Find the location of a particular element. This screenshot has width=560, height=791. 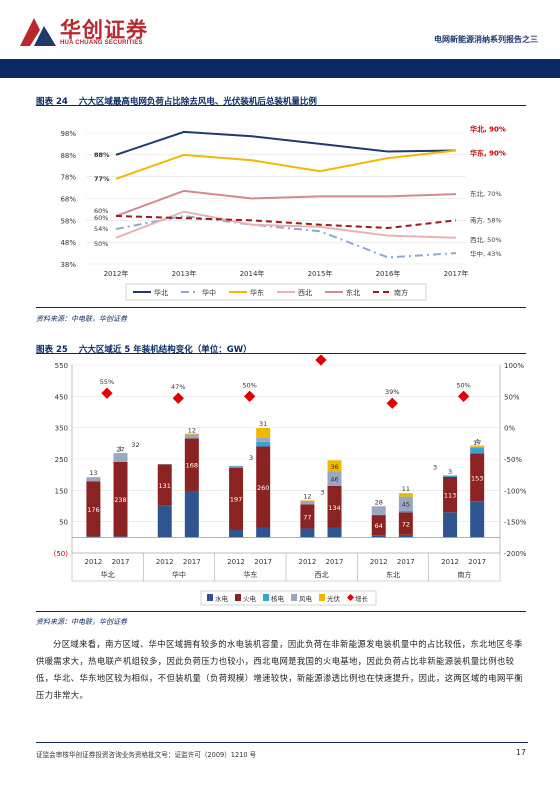

x-year-label: 2017 is located at coordinates (406, 562).